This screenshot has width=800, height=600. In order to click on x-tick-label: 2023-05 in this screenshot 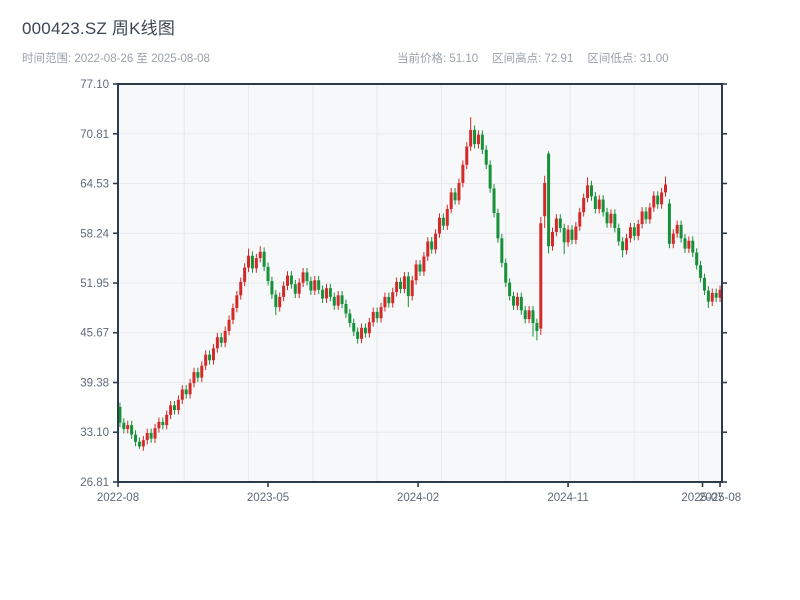, I will do `click(268, 498)`.